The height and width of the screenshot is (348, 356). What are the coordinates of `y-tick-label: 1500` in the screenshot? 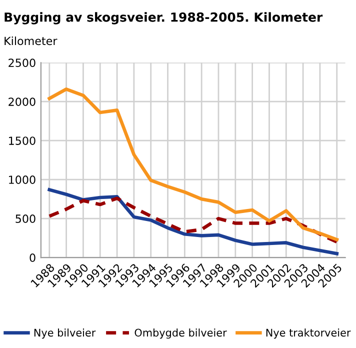 It's located at (22, 140).